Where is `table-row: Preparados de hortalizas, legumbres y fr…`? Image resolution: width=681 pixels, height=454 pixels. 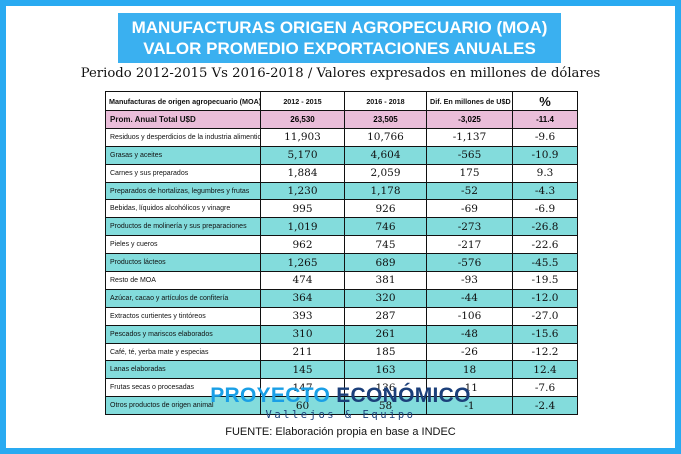
table-row: Preparados de hortalizas, legumbres y fr… is located at coordinates (341, 191).